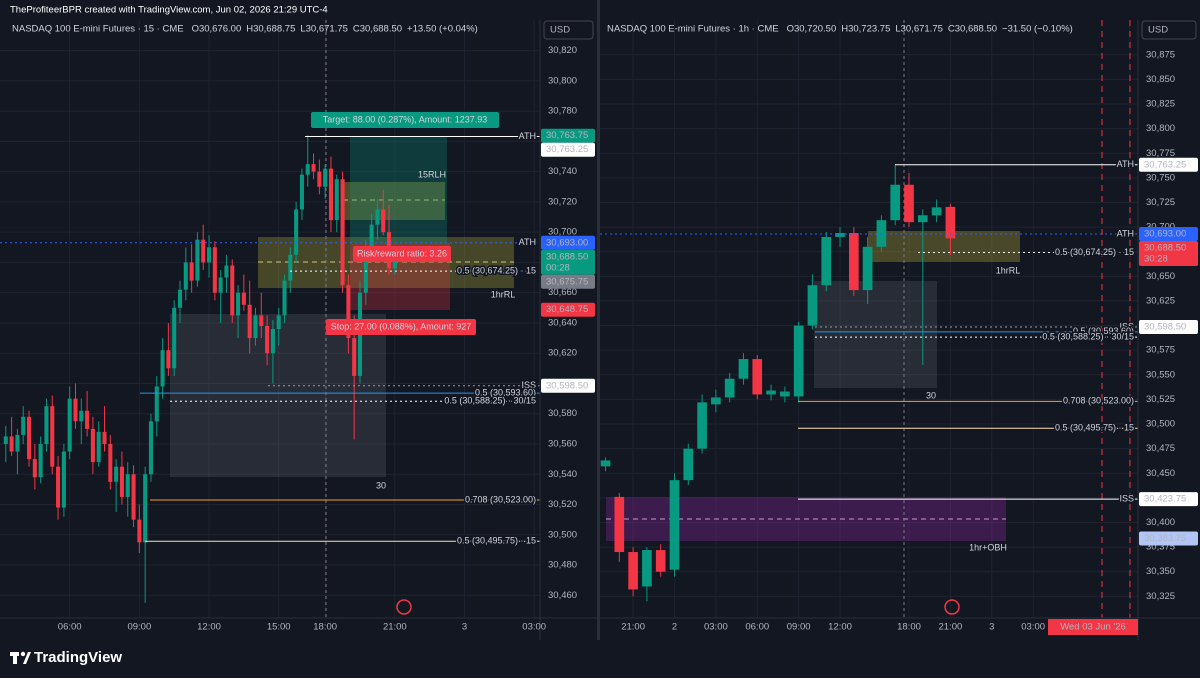  Describe the element at coordinates (1169, 30) in the screenshot. I see `currency-box` at that location.